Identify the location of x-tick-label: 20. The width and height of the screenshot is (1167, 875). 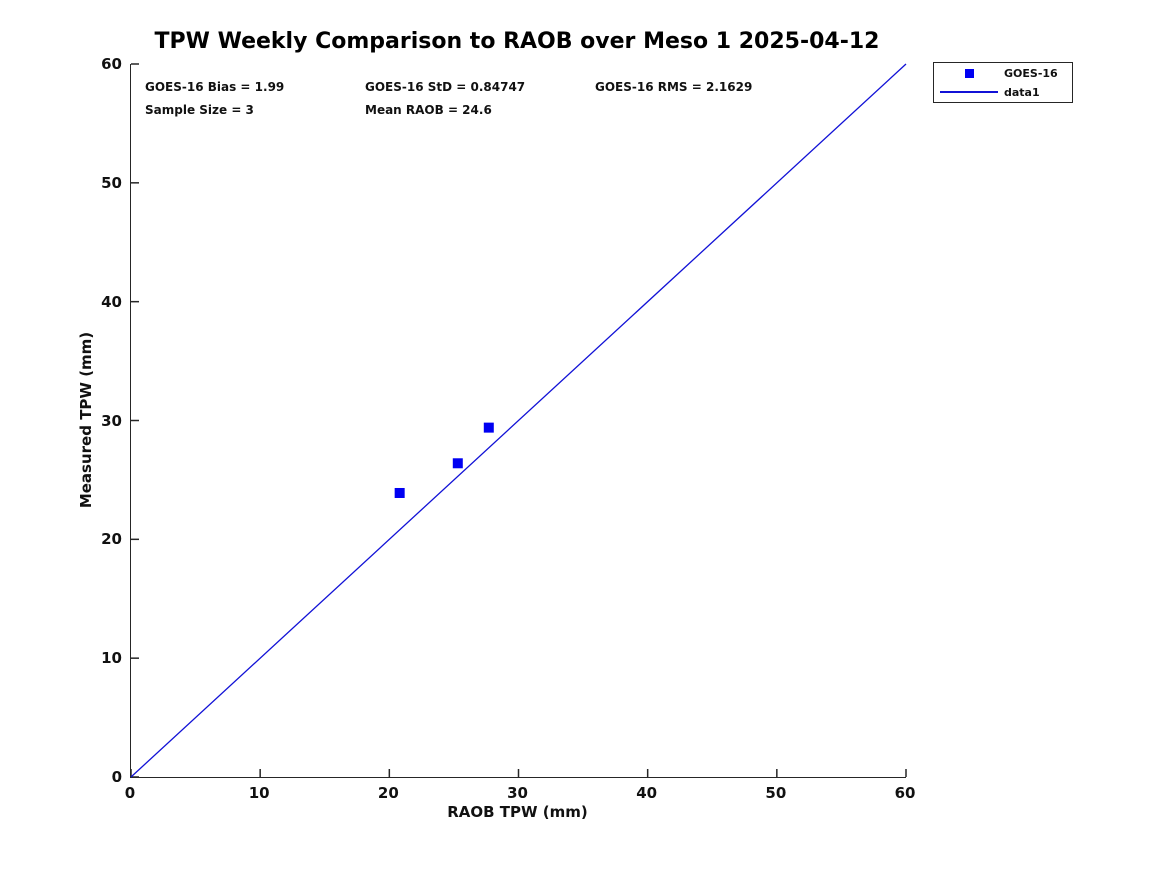
(388, 793).